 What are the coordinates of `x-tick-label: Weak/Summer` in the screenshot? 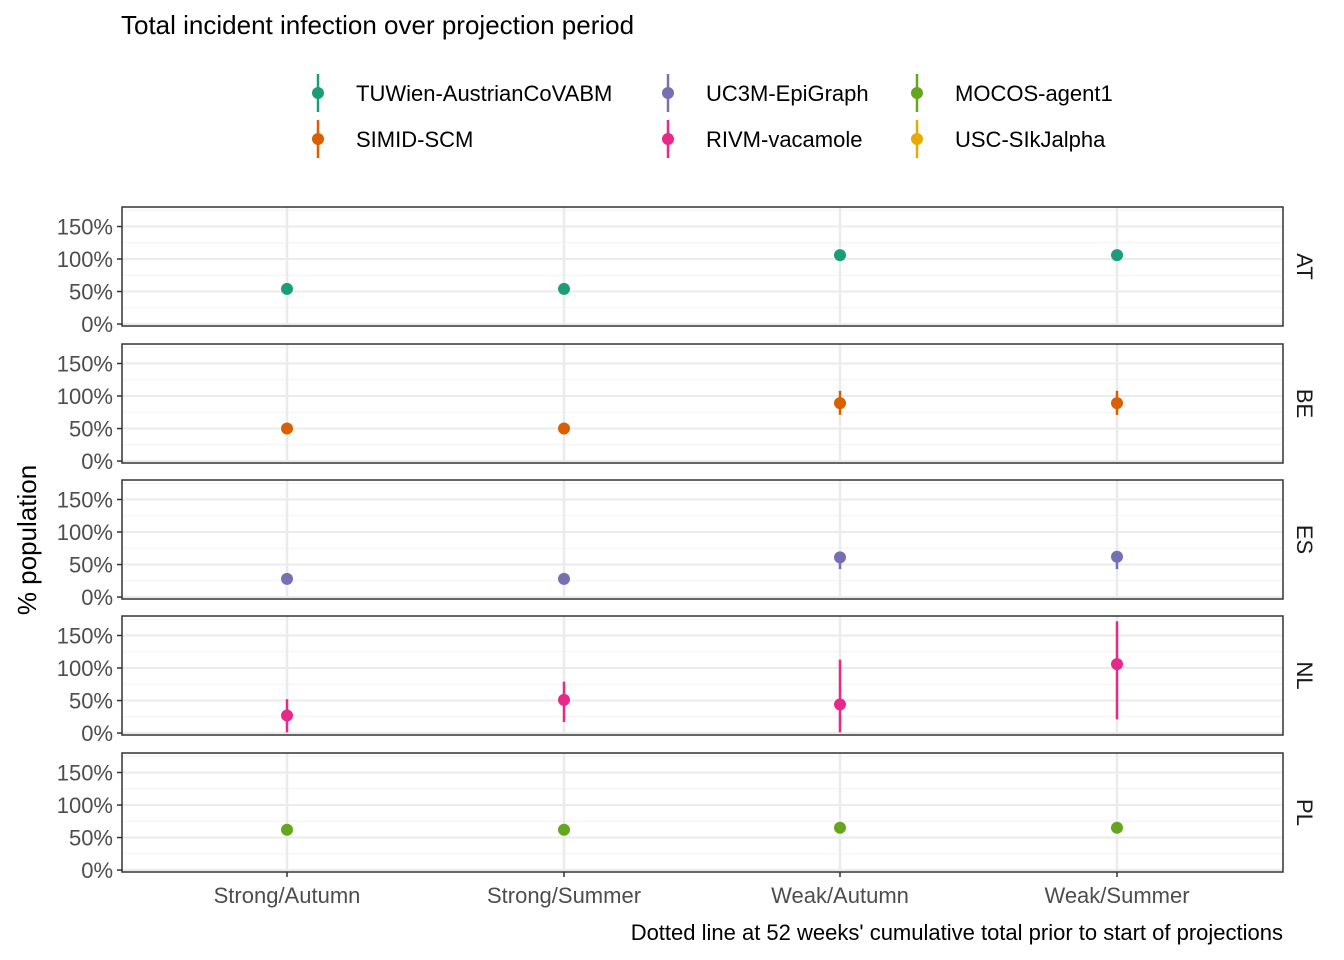 It's located at (1116, 895).